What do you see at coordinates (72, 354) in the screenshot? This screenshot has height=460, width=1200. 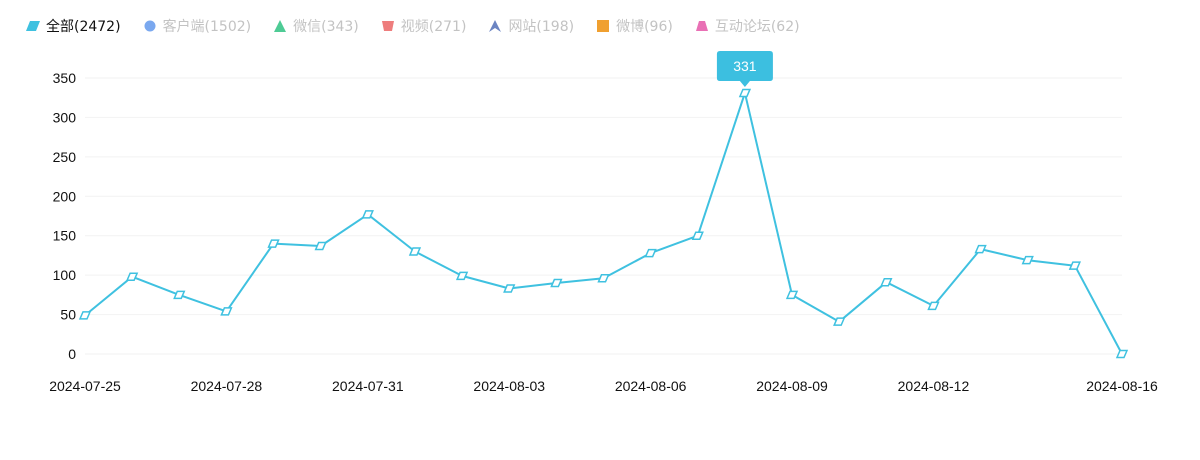 I see `y-tick-label: 0` at bounding box center [72, 354].